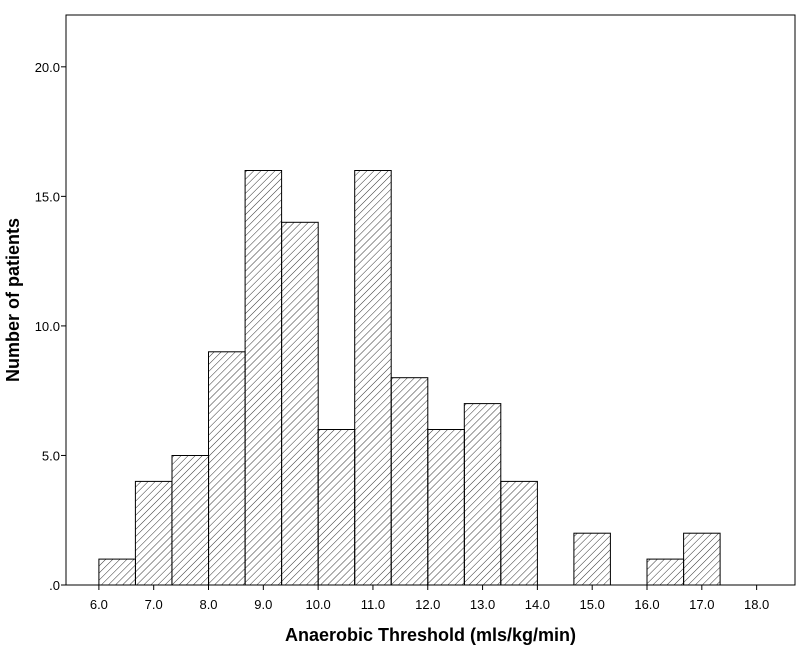  I want to click on x-tick-label: 10.0, so click(317, 604).